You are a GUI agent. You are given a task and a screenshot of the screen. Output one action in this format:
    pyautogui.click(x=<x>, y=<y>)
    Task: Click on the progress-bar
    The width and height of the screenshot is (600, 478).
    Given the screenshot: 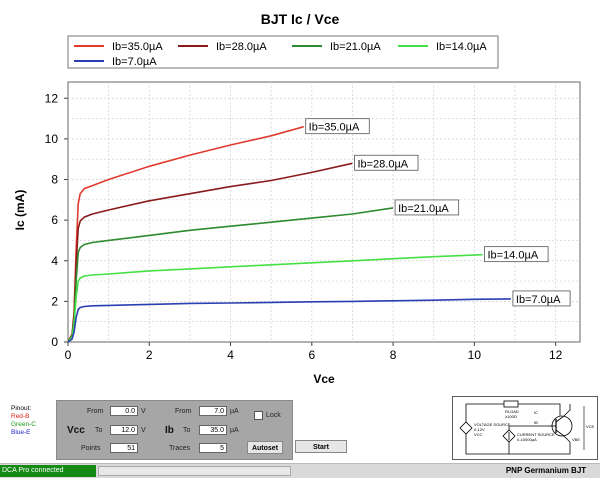 What is the action you would take?
    pyautogui.click(x=194, y=471)
    